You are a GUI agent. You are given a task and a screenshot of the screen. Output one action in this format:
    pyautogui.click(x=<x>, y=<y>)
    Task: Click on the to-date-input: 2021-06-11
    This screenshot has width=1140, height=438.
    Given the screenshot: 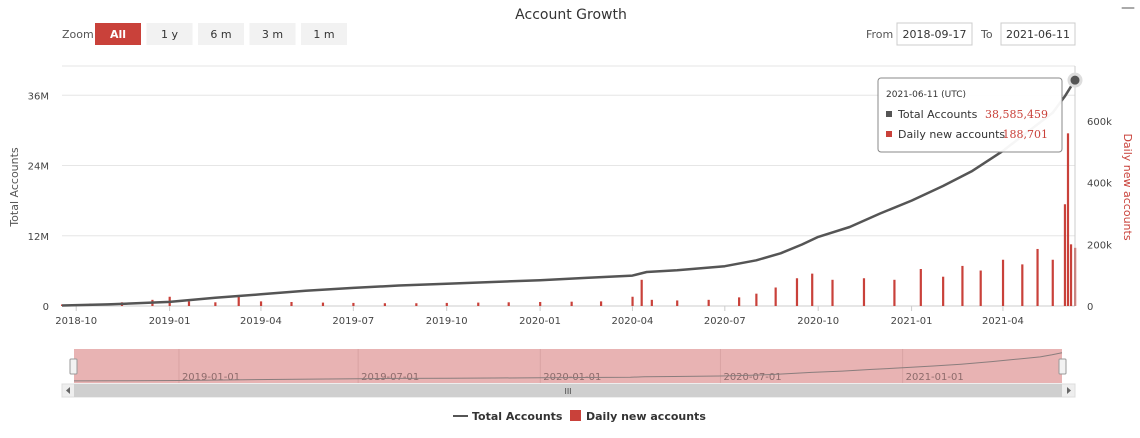 What is the action you would take?
    pyautogui.click(x=1038, y=34)
    